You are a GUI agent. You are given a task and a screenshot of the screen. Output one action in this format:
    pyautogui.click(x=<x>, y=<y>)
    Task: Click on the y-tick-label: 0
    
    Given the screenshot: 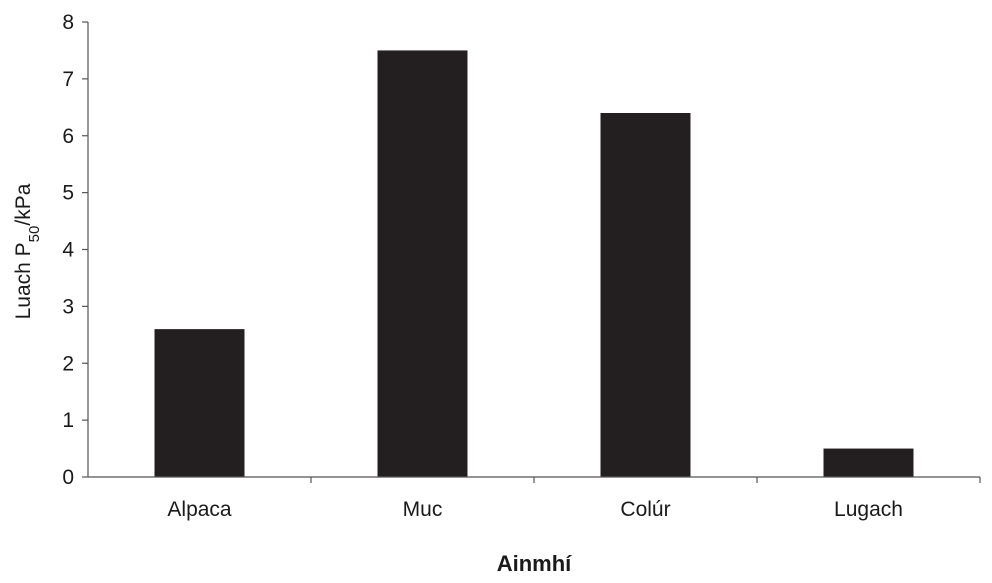 What is the action you would take?
    pyautogui.click(x=68, y=477)
    